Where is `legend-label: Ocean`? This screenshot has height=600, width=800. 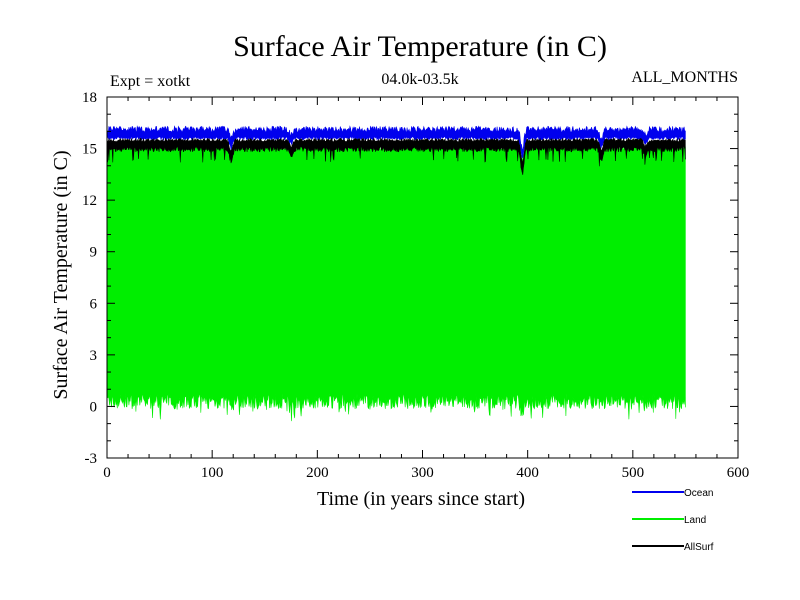 legend-label: Ocean is located at coordinates (698, 493).